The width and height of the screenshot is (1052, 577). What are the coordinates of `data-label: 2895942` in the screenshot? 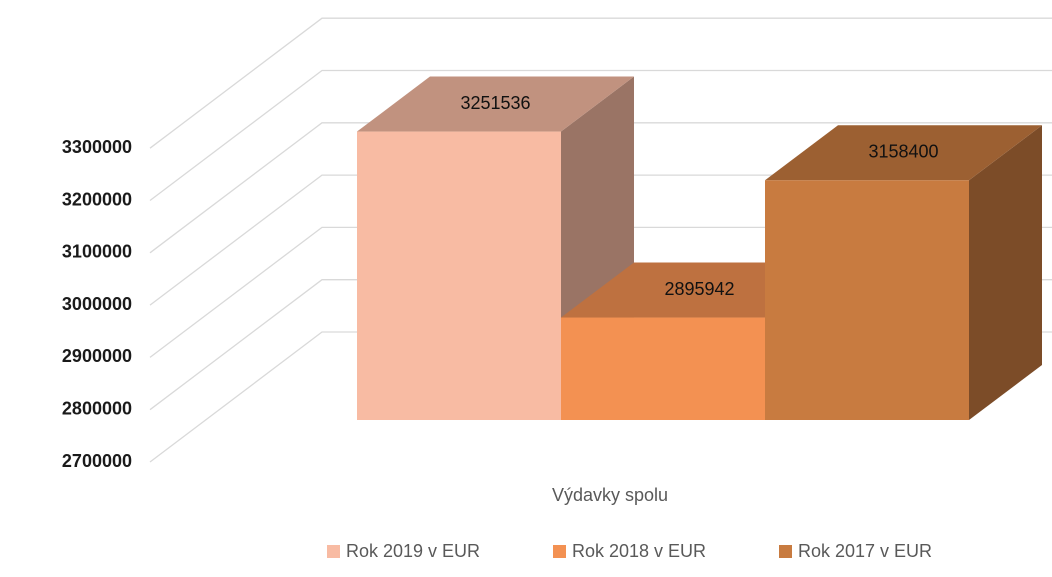 It's located at (699, 289).